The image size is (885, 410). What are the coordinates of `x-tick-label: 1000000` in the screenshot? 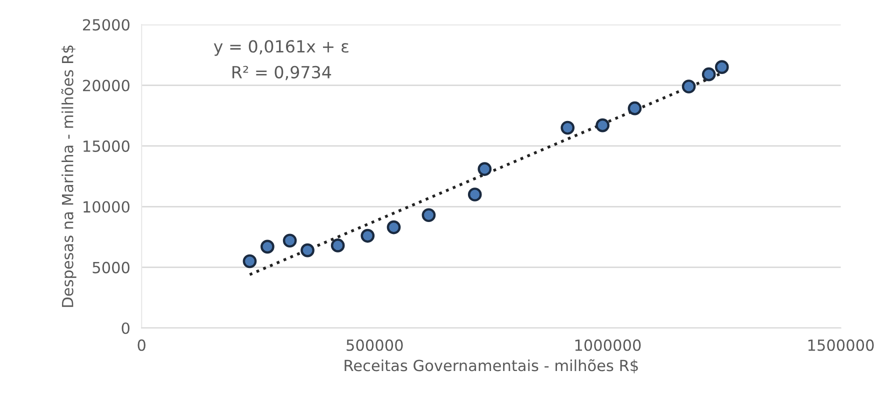 It's located at (608, 345).